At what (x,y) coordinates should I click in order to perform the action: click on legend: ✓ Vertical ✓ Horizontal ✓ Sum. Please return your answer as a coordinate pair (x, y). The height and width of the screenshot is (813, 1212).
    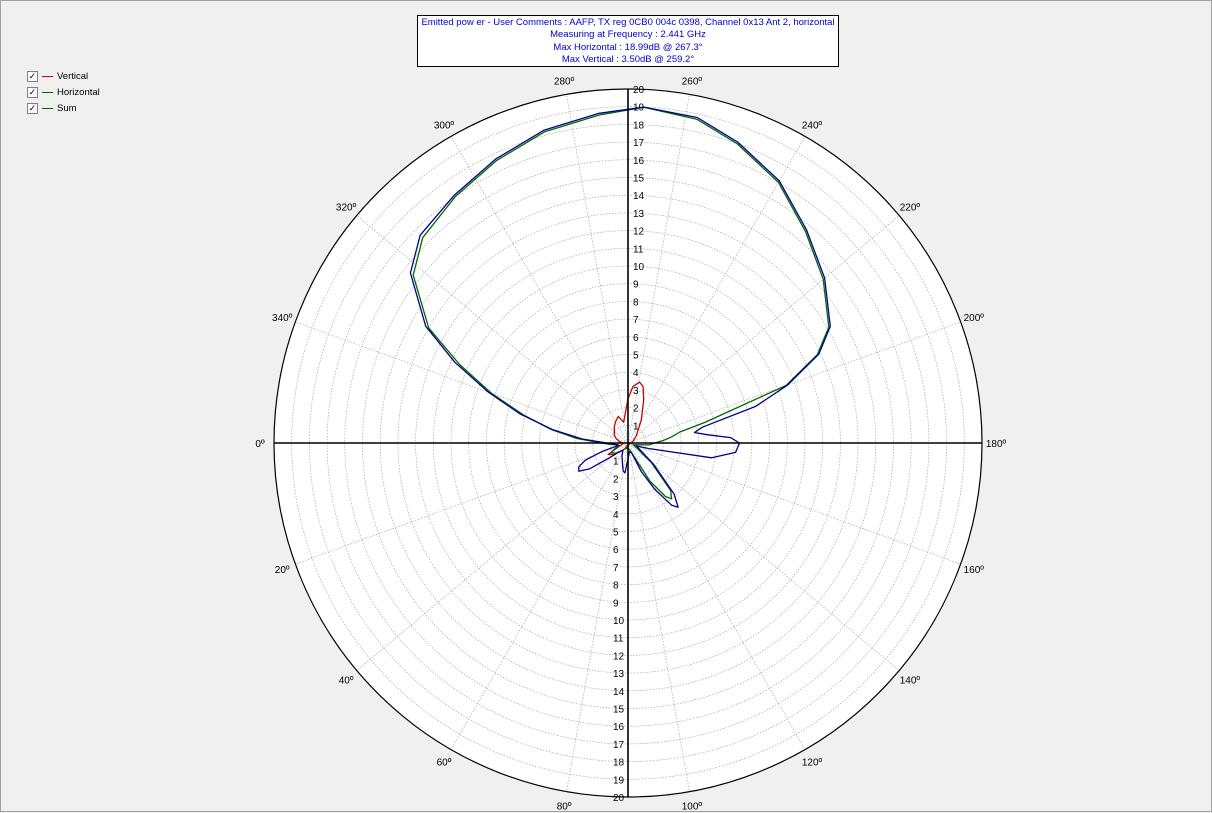
    Looking at the image, I should click on (63, 92).